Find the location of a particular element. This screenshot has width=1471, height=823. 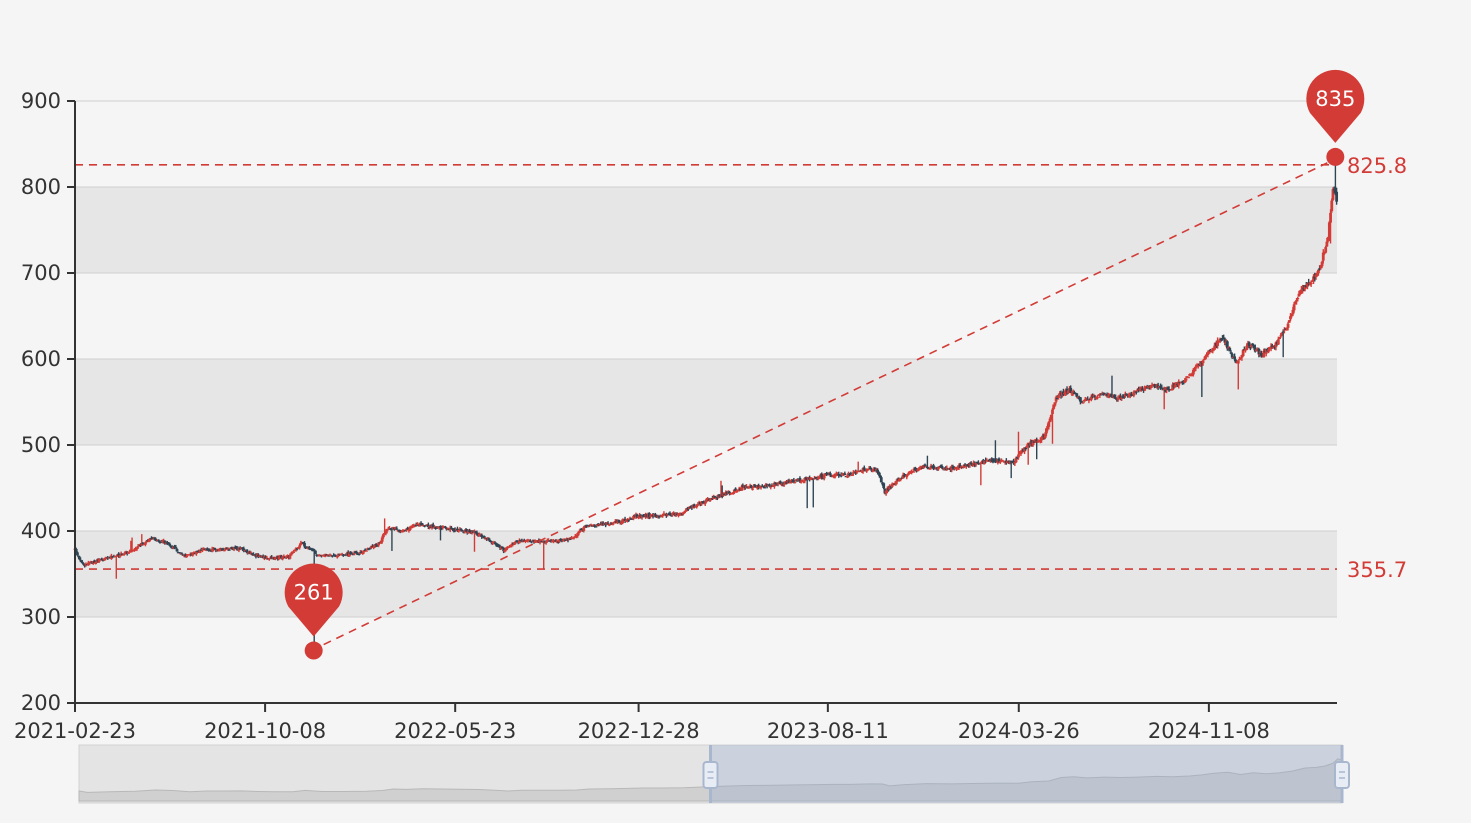

data-zoom-slider is located at coordinates (714, 774).